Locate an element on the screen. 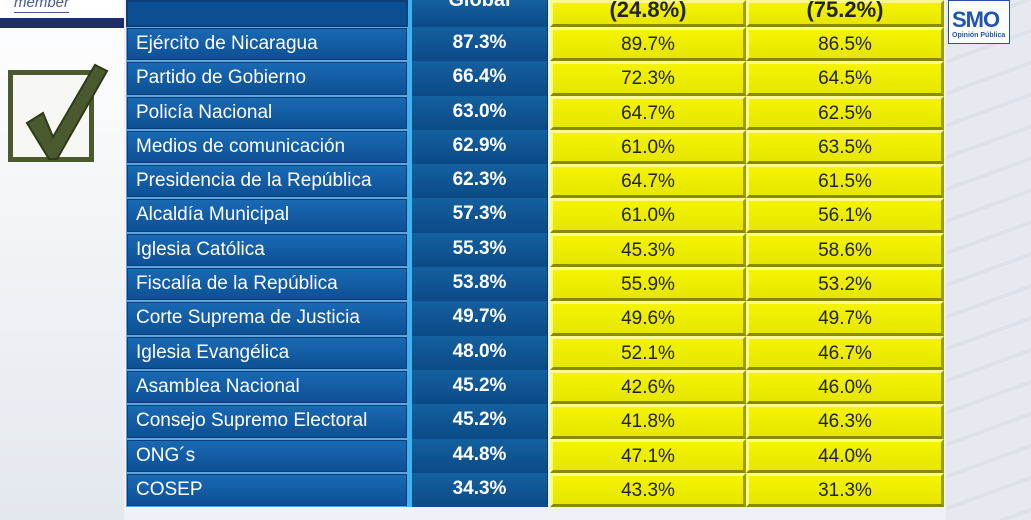 The height and width of the screenshot is (520, 1031). row-group2: 46.7% is located at coordinates (845, 352).